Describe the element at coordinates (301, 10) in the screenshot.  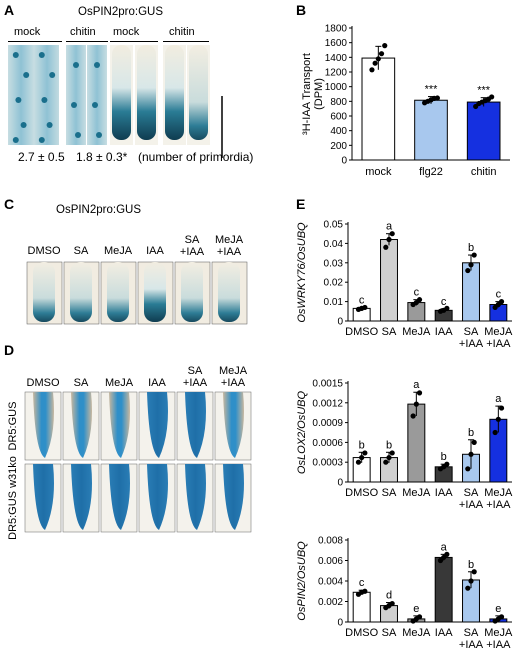
I see `panel-b-label: B` at that location.